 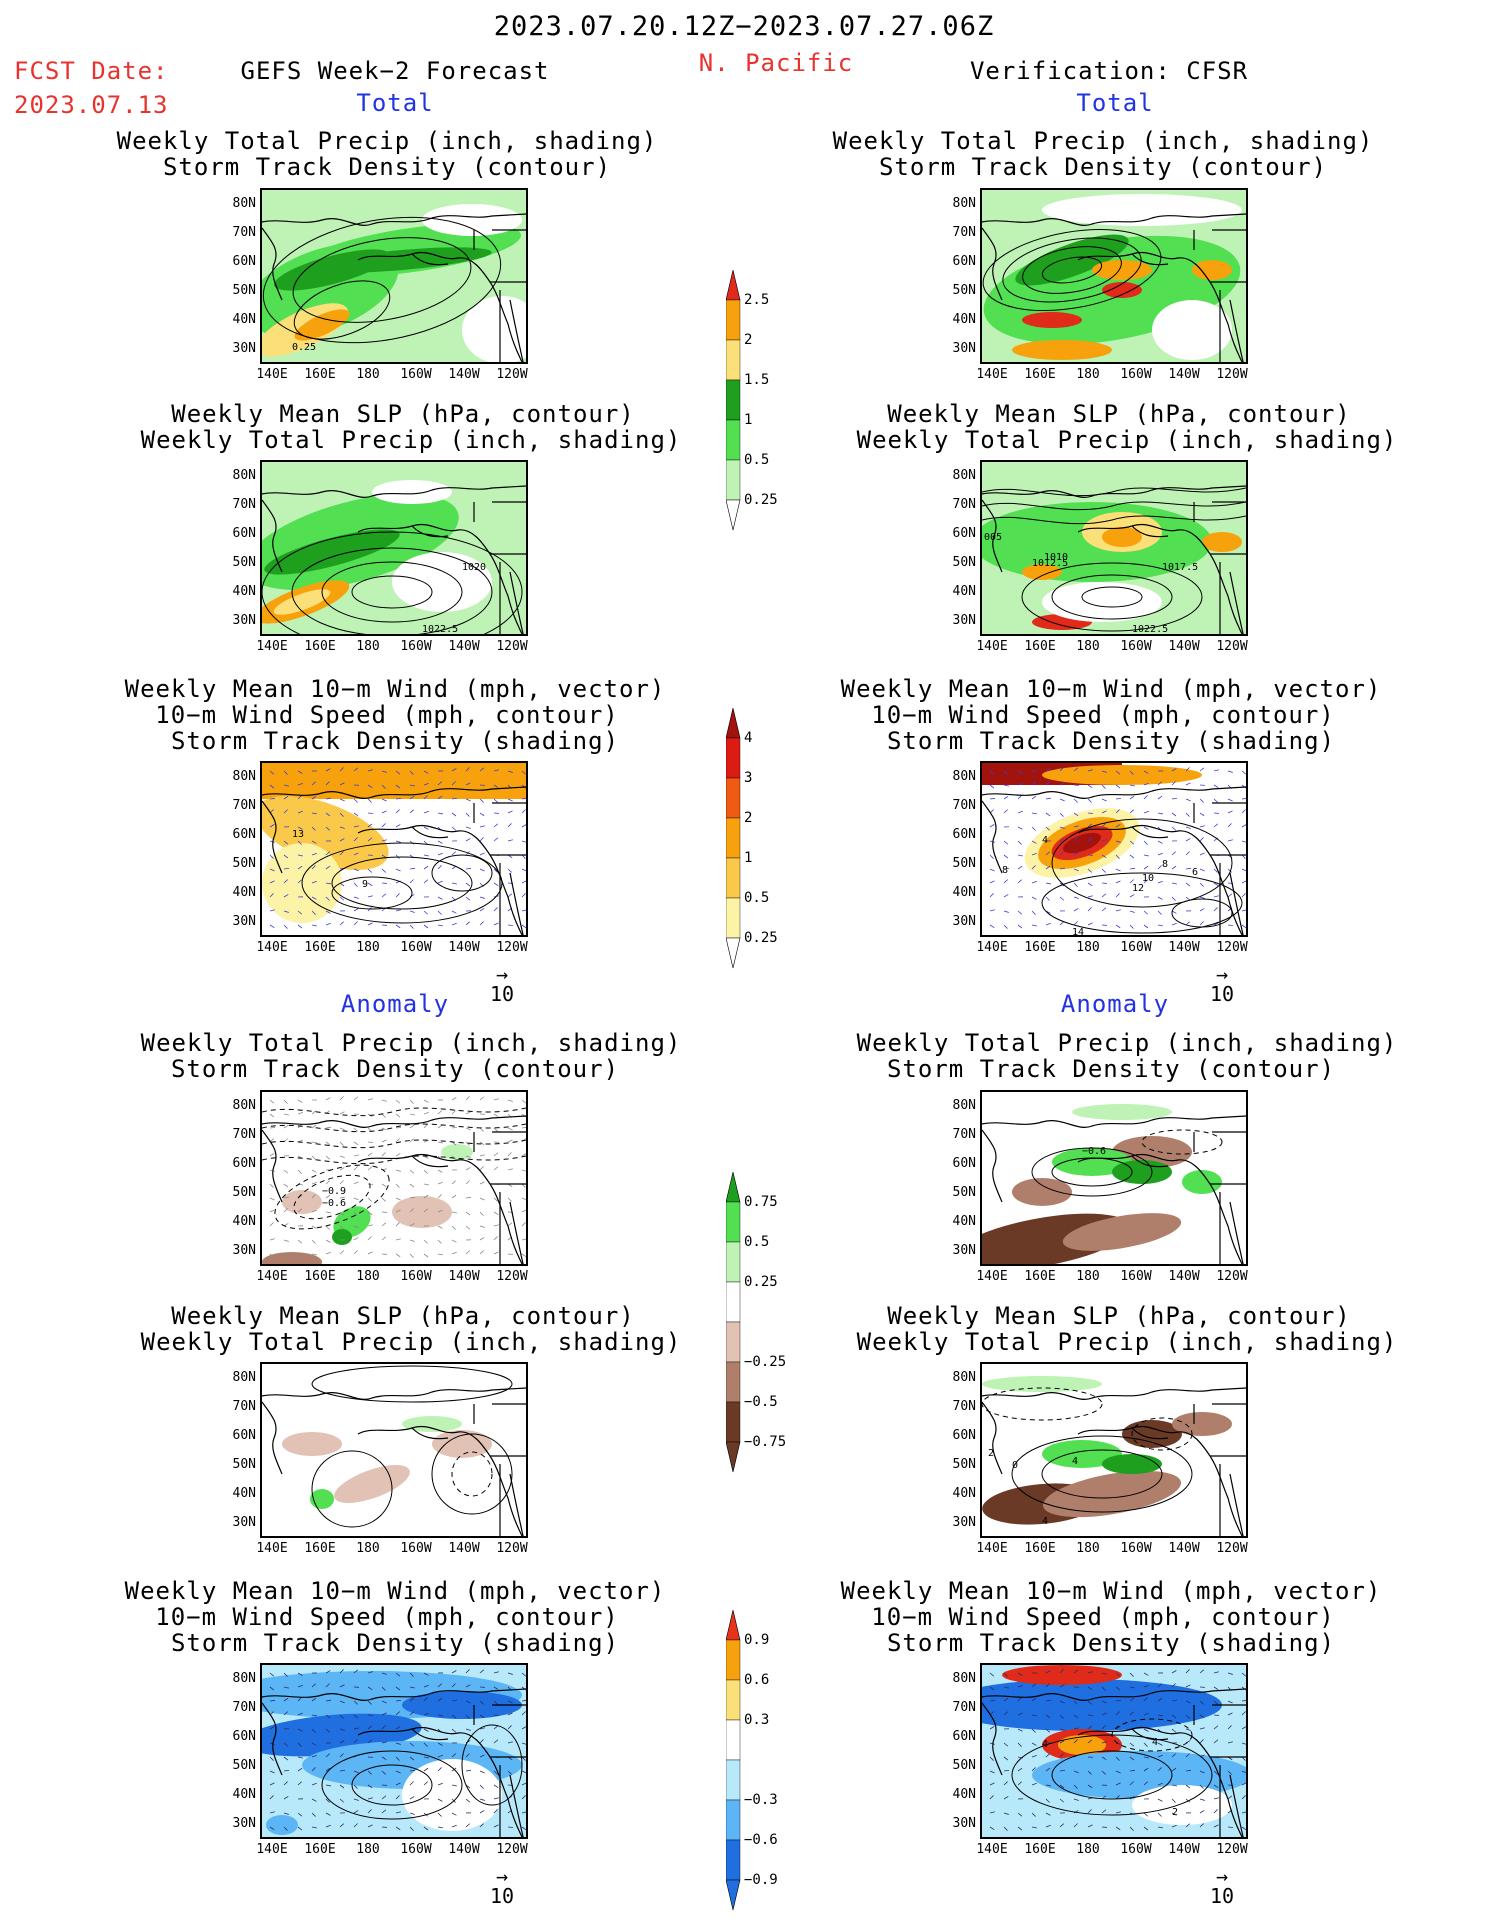 I want to click on title-fcst-slp-total-2: Weekly Total Precip (inch, shading), so click(x=411, y=440).